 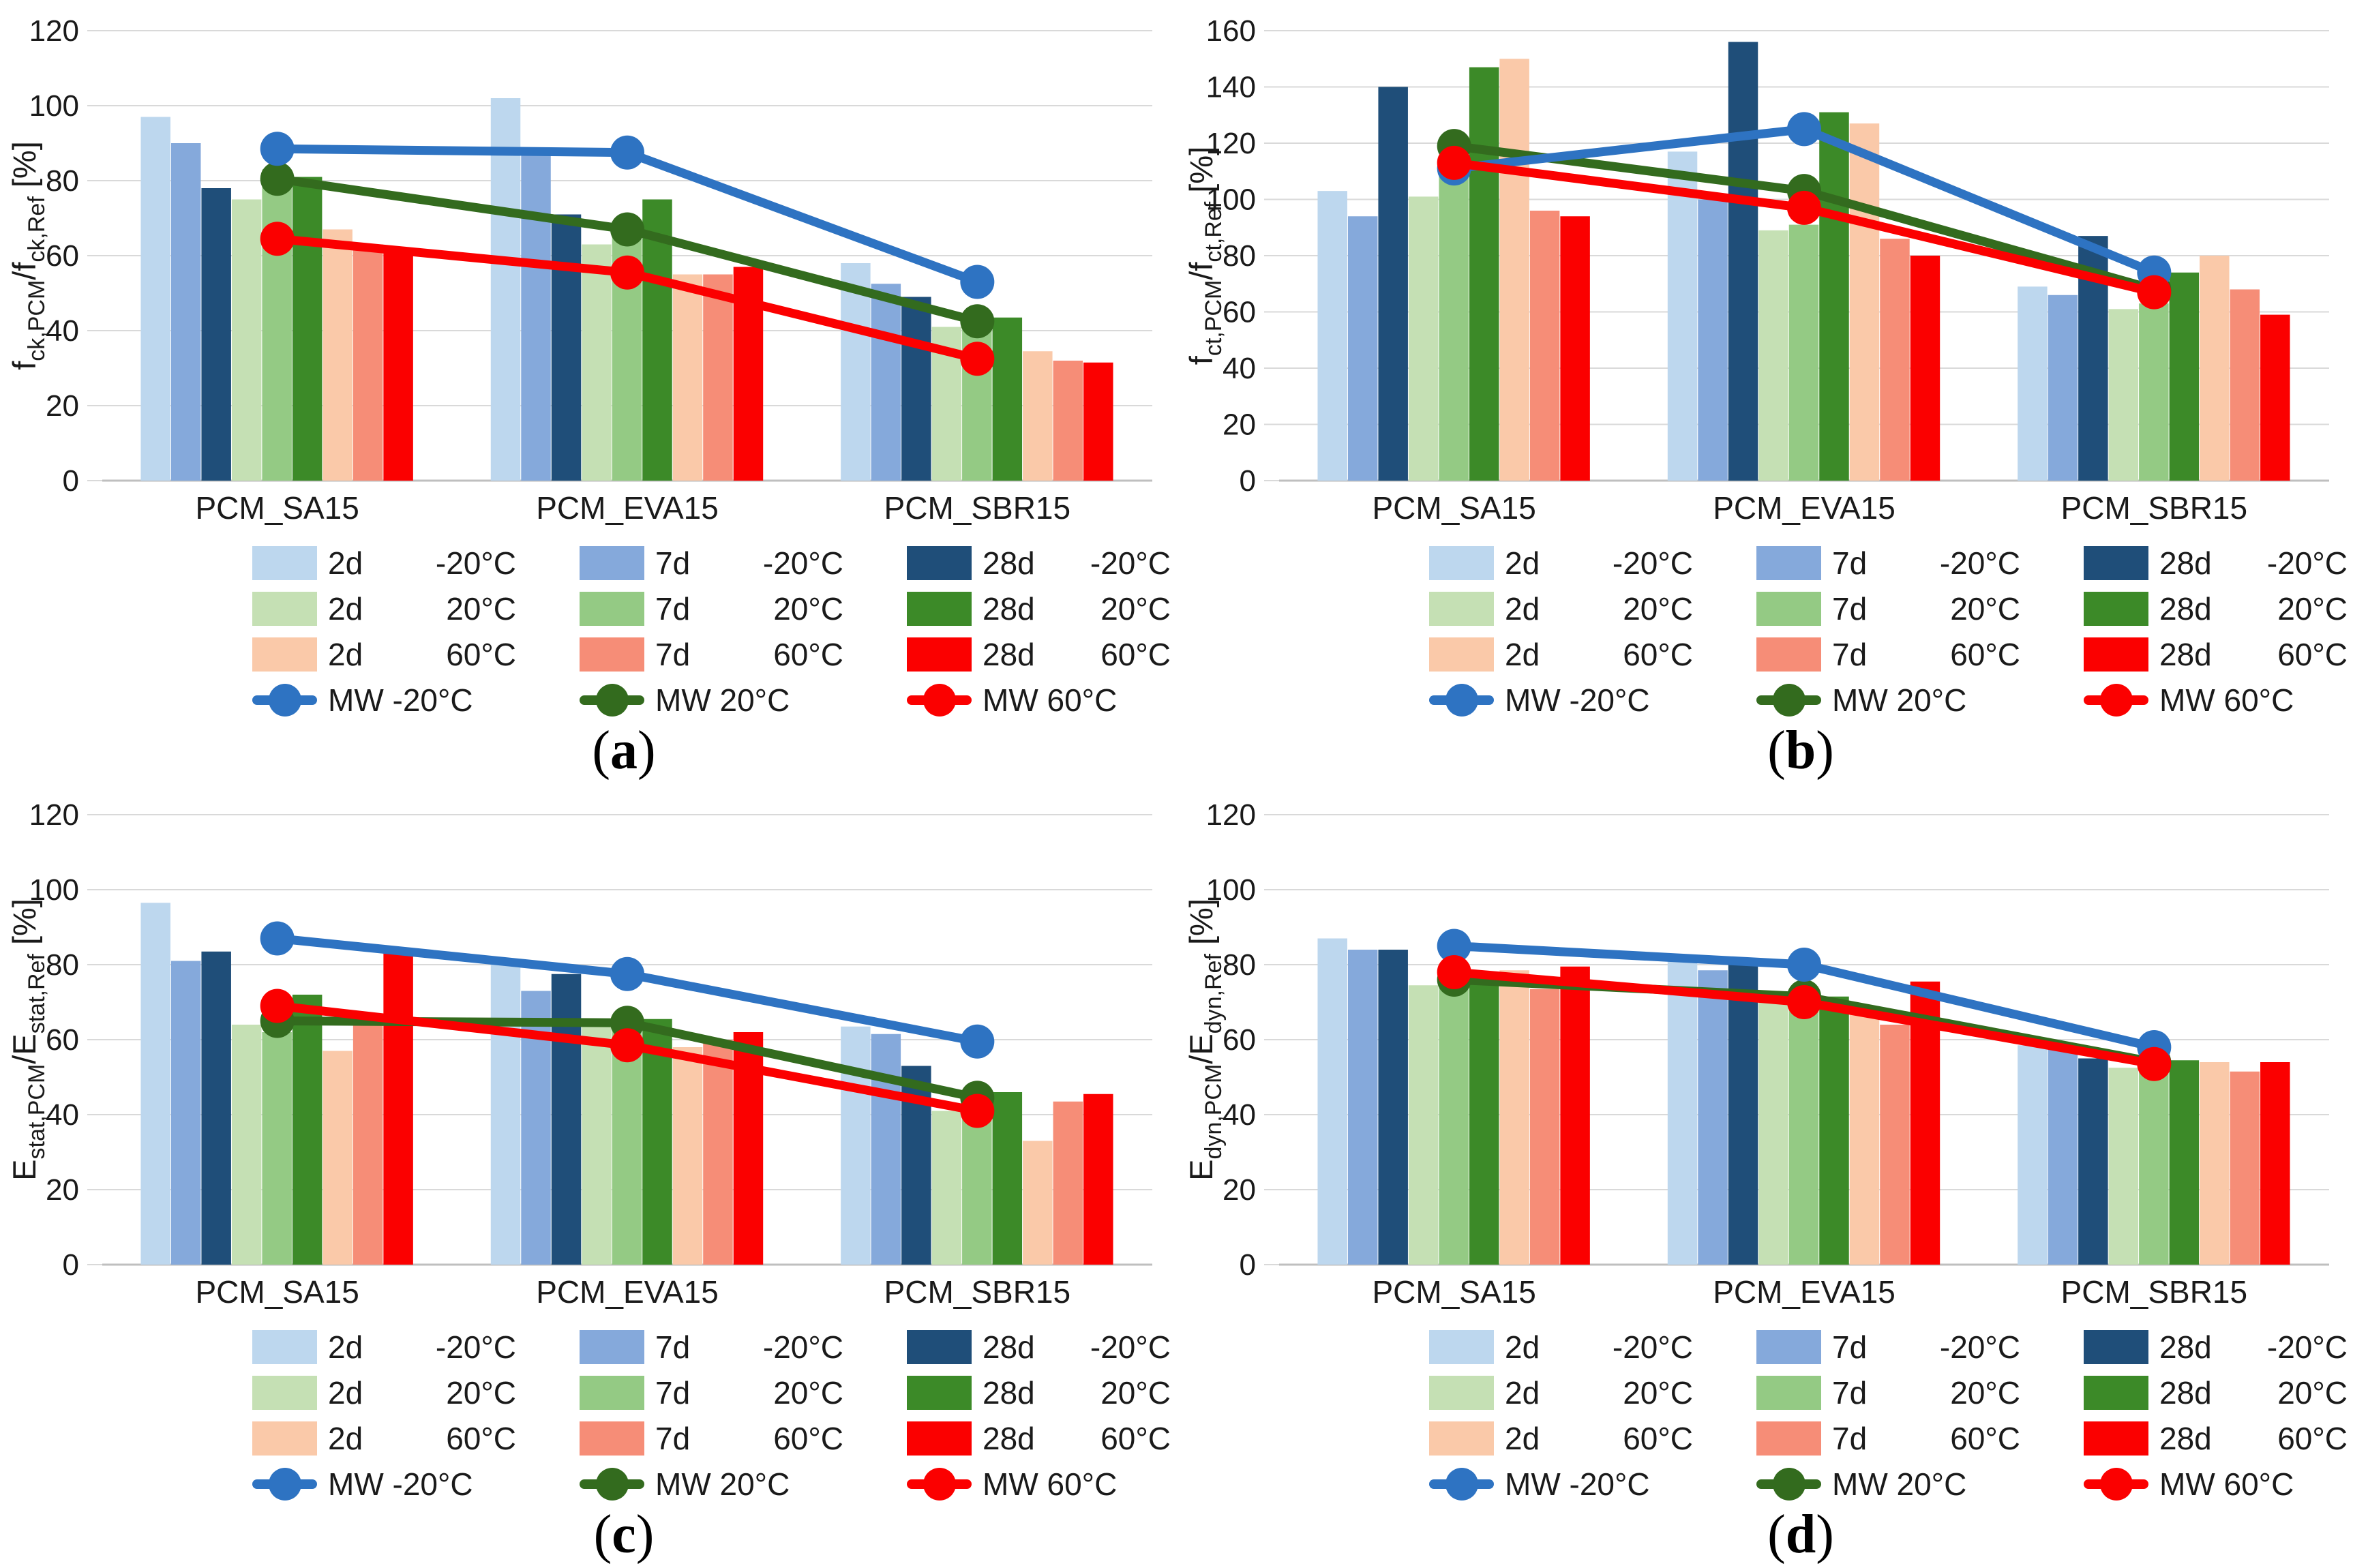 I want to click on legend-item-mw-60-c: MW 60°C, so click(x=2218, y=1484).